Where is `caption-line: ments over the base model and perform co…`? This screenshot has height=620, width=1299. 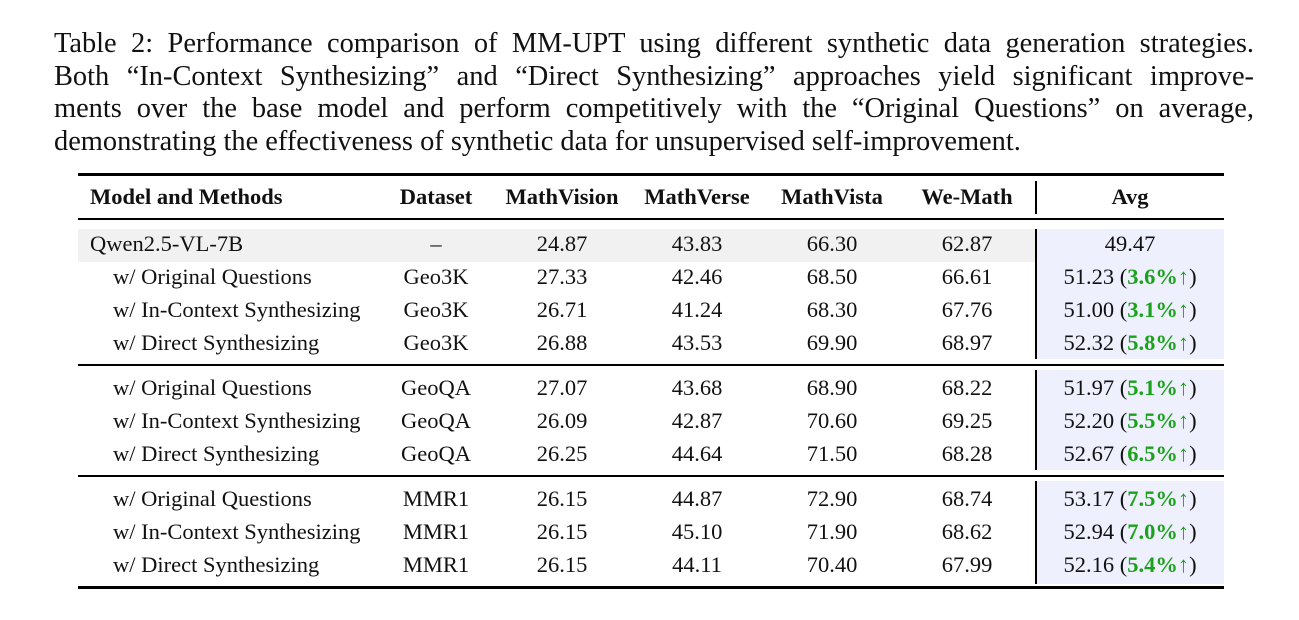
caption-line: ments over the base model and perform co… is located at coordinates (654, 108).